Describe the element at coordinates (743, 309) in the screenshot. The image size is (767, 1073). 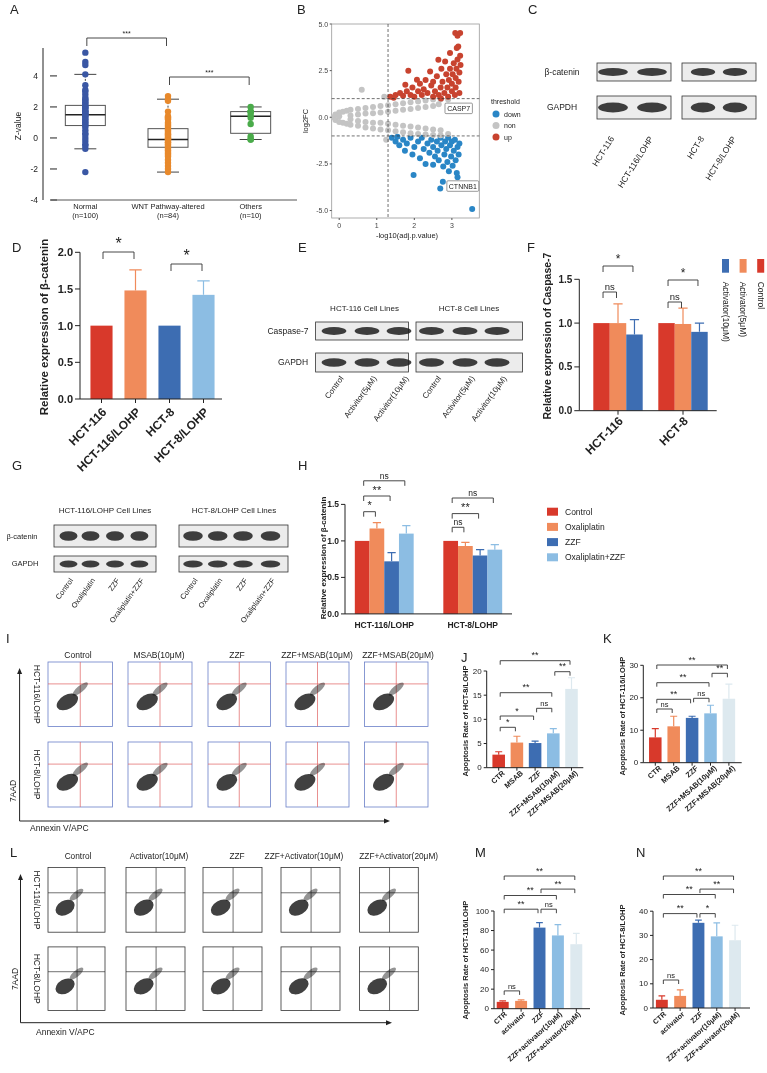
I see `legend-label: Activator(5μM)` at that location.